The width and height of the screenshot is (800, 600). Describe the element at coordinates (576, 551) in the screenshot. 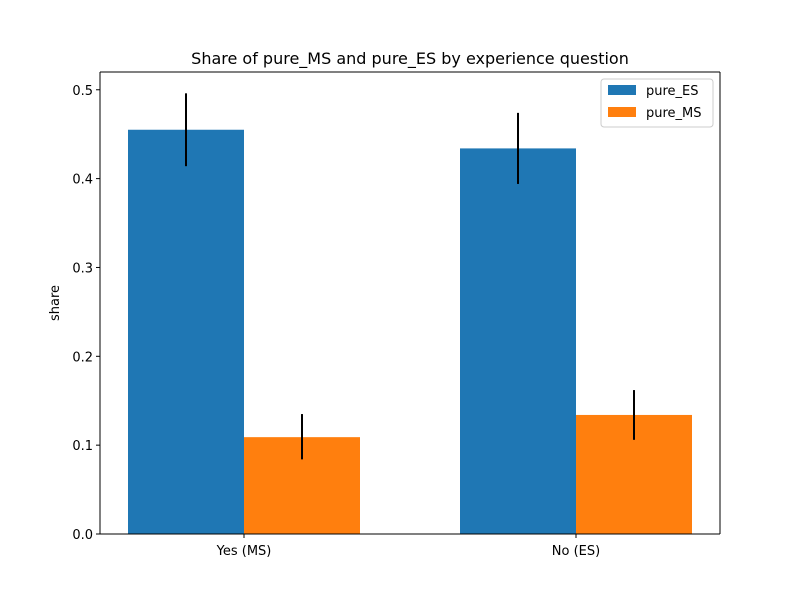

I see `x-tick-label: No (ES)` at that location.